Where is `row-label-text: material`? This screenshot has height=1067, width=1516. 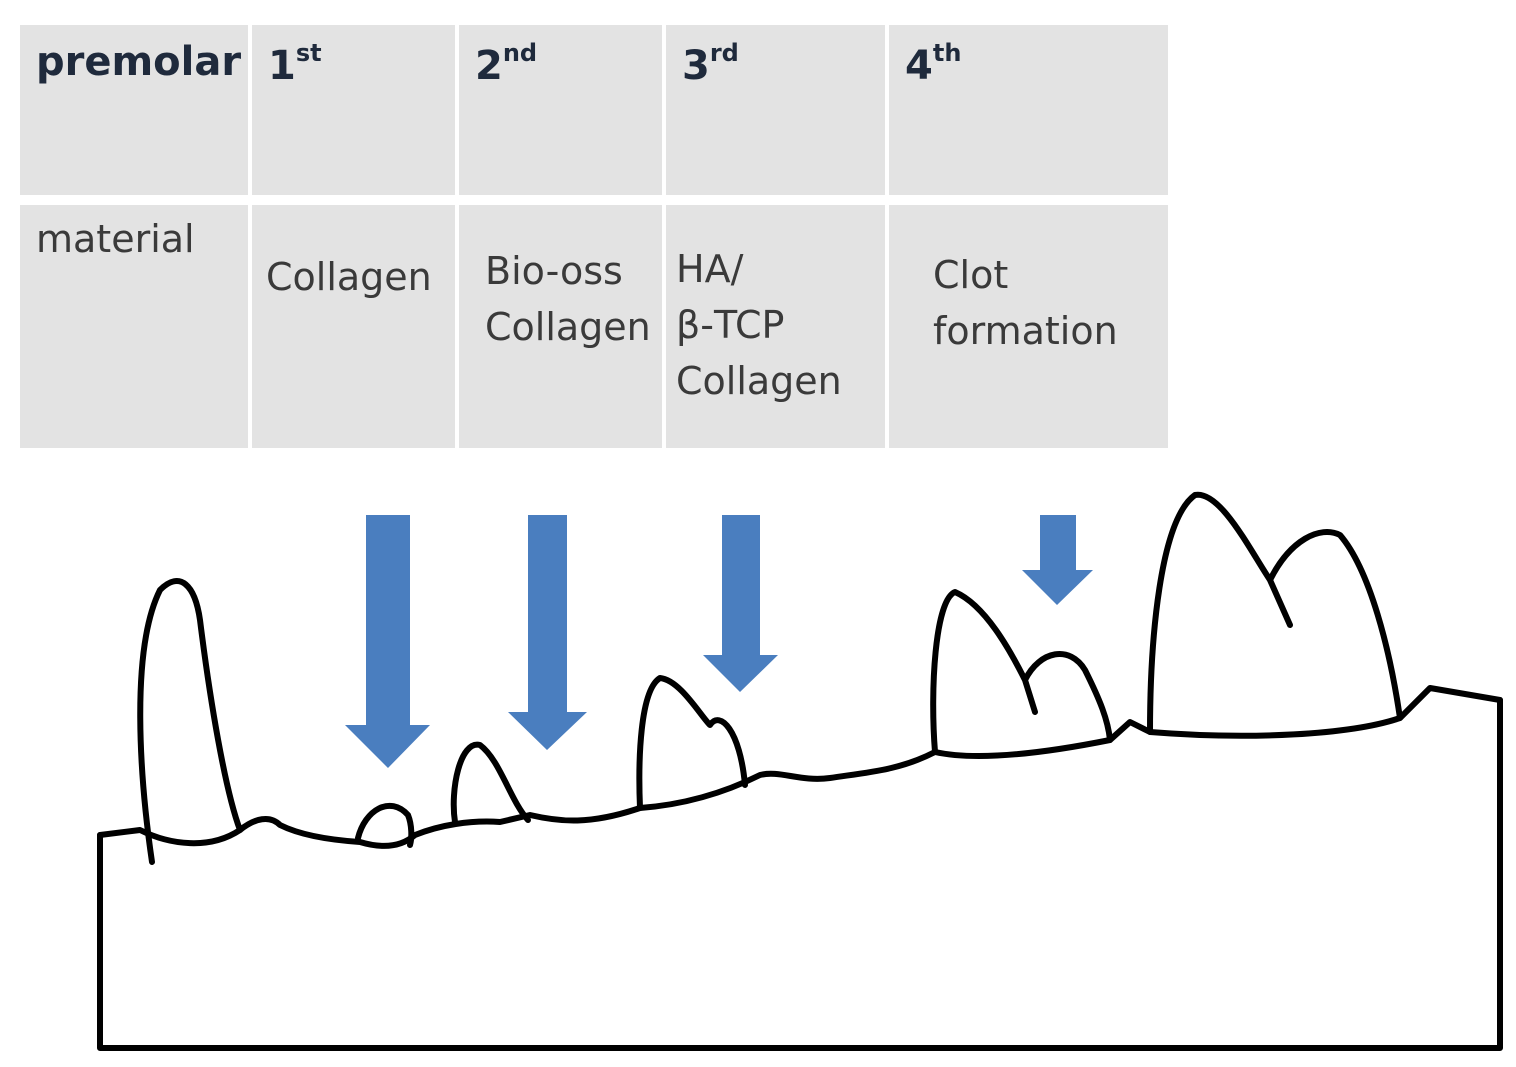
row-label-text: material is located at coordinates (115, 239).